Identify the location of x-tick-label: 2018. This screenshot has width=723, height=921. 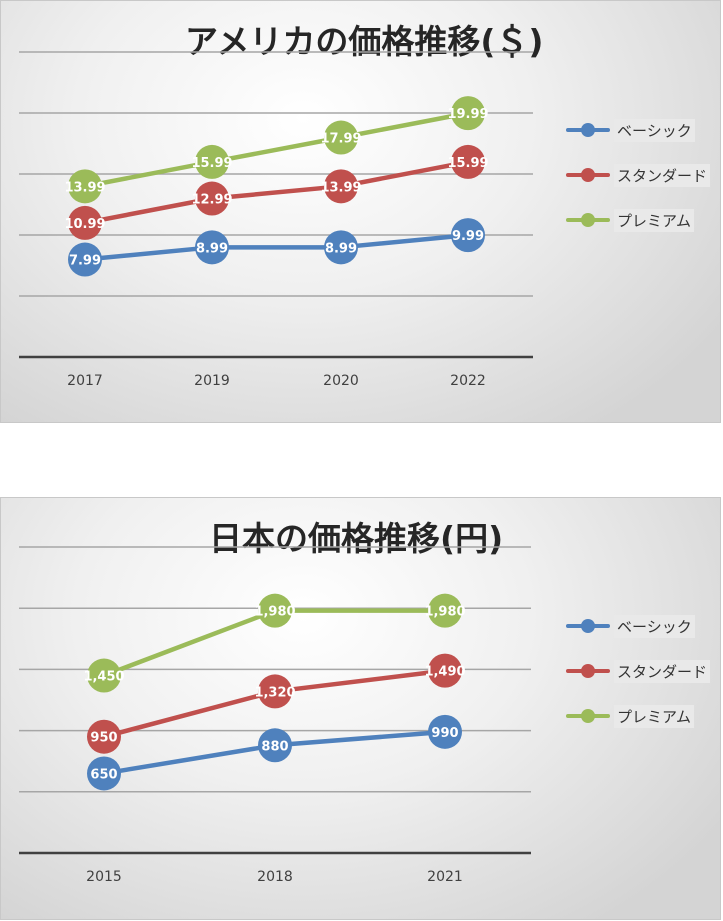
(275, 877).